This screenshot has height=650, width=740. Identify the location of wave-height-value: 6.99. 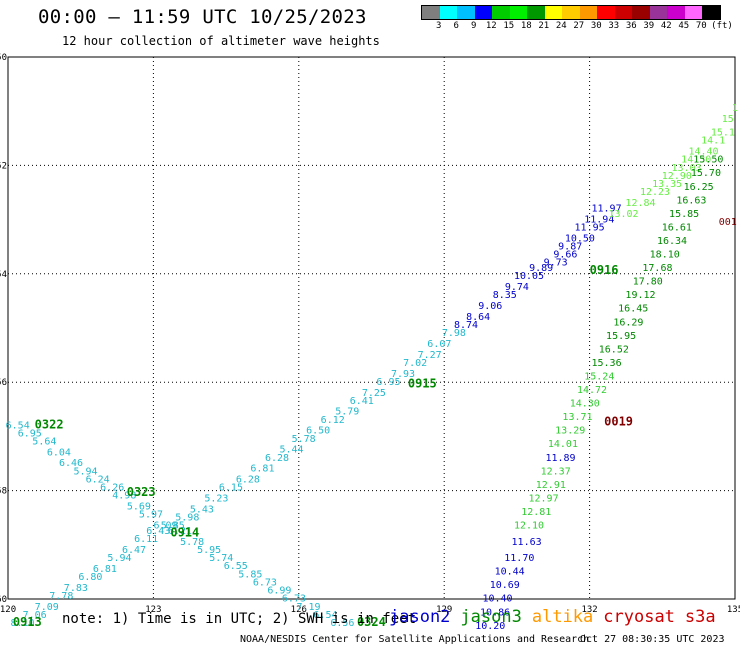
(279, 591).